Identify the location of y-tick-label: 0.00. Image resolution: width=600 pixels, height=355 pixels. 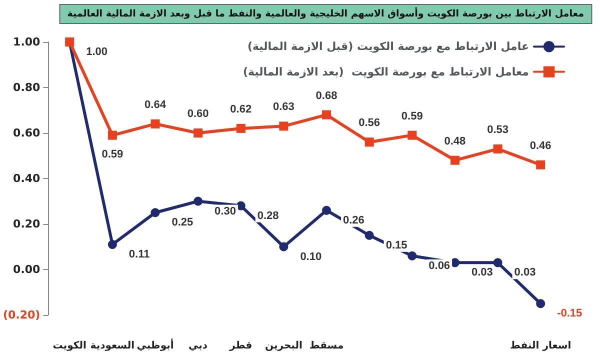
(27, 269).